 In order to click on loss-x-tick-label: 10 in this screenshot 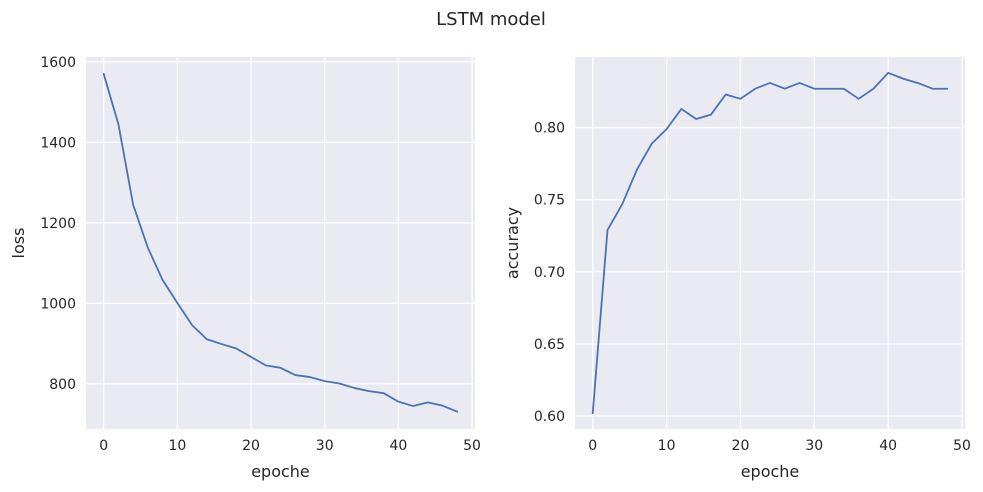, I will do `click(177, 446)`.